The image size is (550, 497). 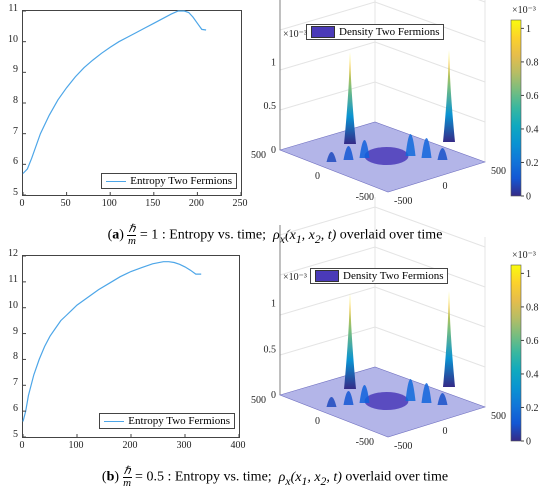 I want to click on colorbar-tick-label: 0.6, so click(x=532, y=341).